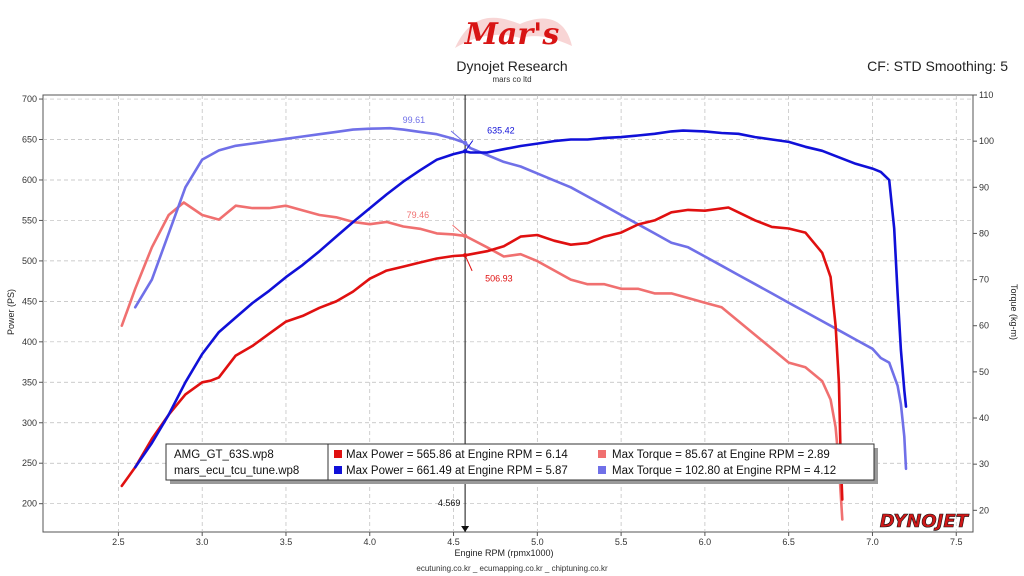 This screenshot has width=1024, height=576. I want to click on y-left-tick-label: 200, so click(29, 504).